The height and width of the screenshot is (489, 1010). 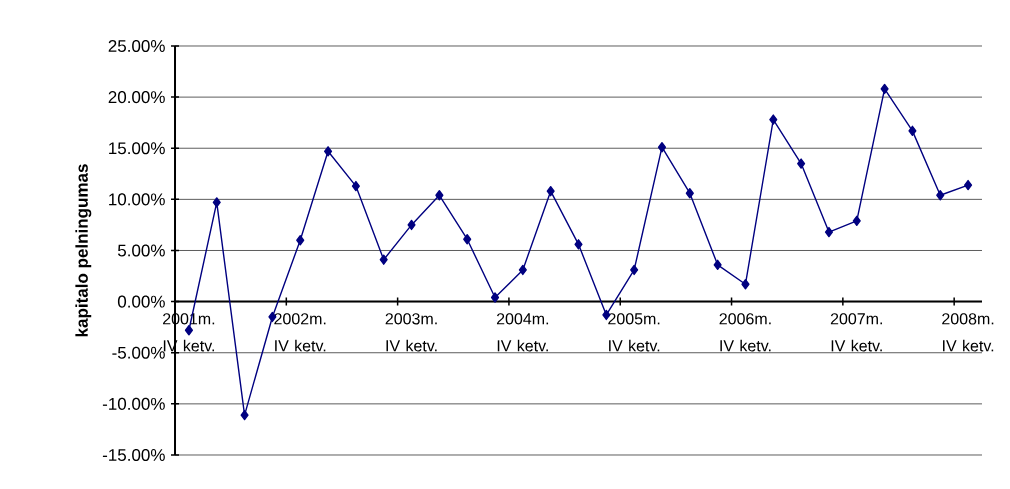 I want to click on y-tick-label: -5.00%, so click(x=138, y=352).